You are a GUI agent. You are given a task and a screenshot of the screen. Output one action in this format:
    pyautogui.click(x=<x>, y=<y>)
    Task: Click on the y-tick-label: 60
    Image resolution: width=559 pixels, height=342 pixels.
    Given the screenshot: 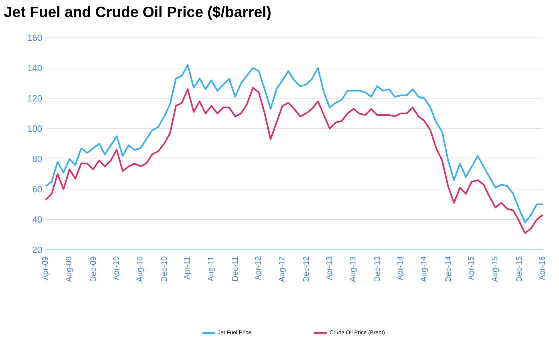 What is the action you would take?
    pyautogui.click(x=37, y=189)
    